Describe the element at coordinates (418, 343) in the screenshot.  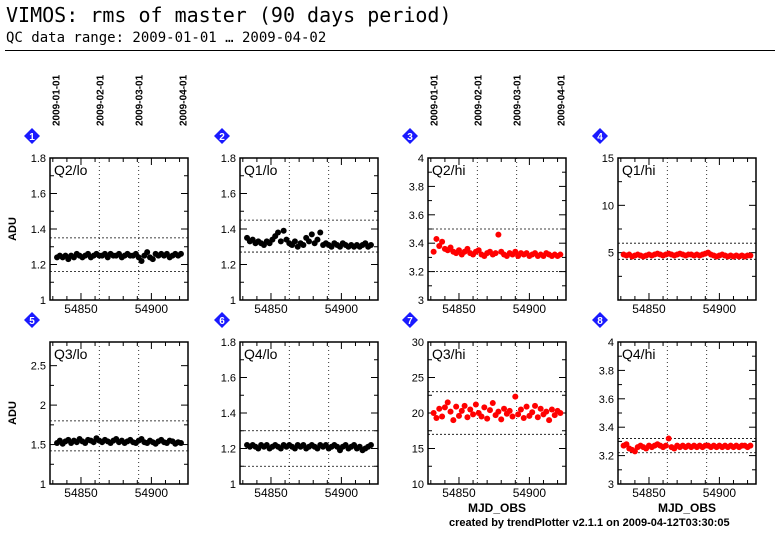
I see `y-tick-label: 30` at that location.